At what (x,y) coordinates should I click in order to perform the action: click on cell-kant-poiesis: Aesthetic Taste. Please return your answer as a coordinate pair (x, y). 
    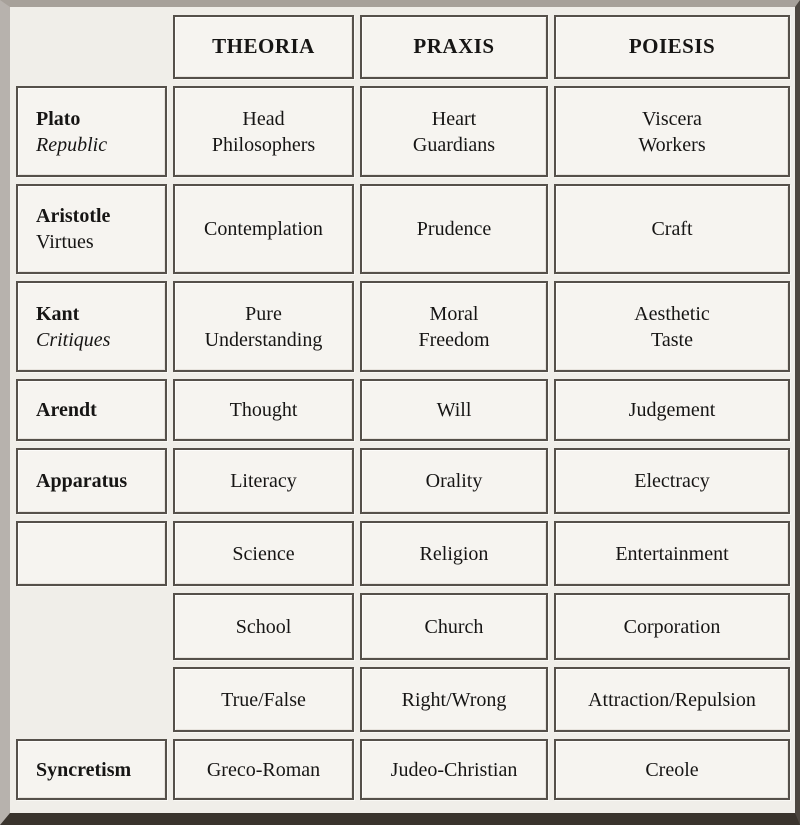
    Looking at the image, I should click on (672, 326).